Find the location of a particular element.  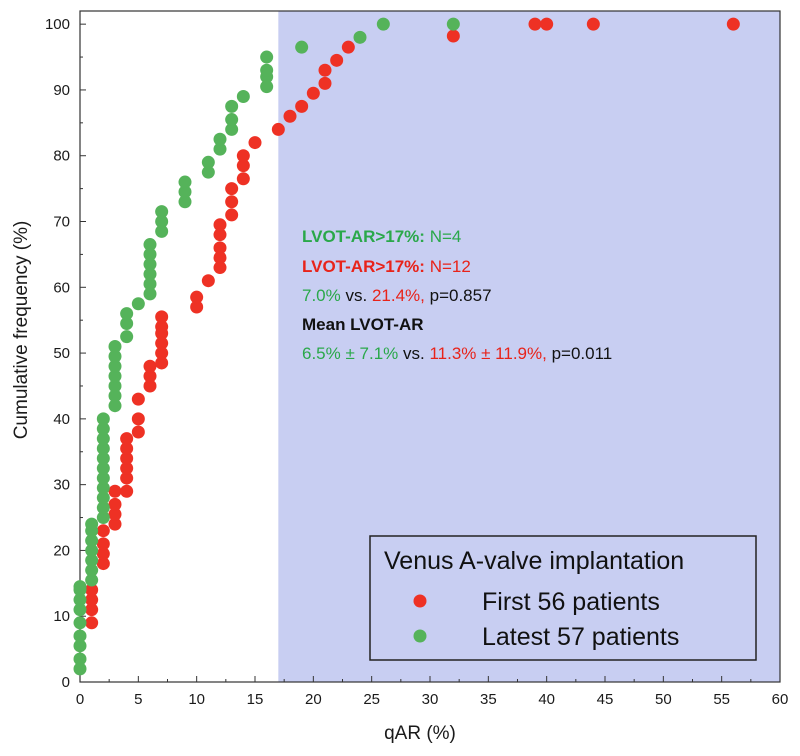

y-tick-label: 10 is located at coordinates (61, 616).